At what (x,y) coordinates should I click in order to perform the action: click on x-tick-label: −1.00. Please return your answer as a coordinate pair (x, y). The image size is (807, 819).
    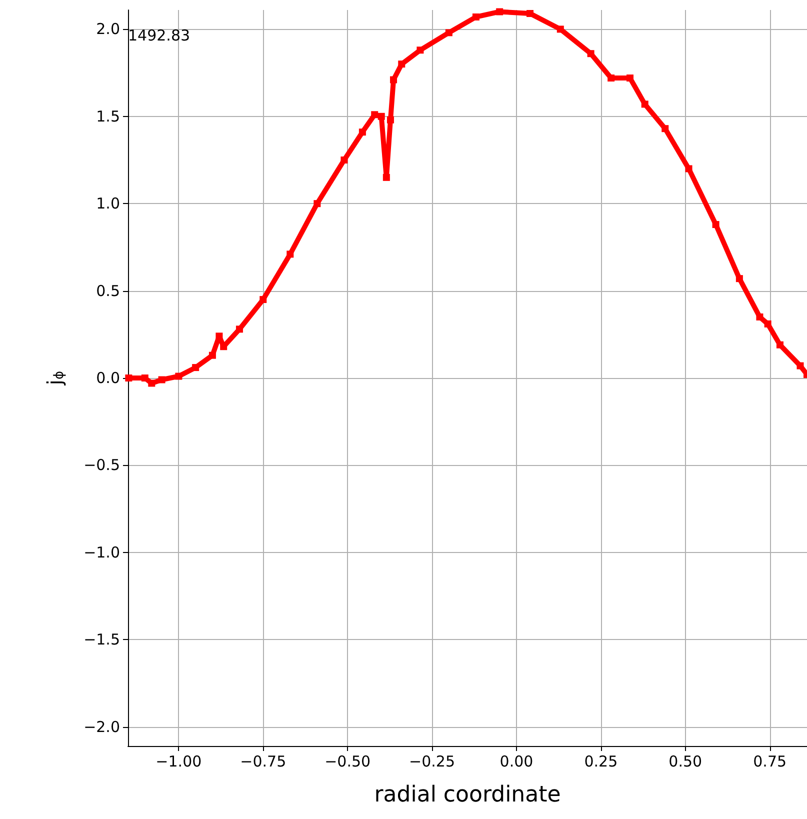
    Looking at the image, I should click on (179, 761).